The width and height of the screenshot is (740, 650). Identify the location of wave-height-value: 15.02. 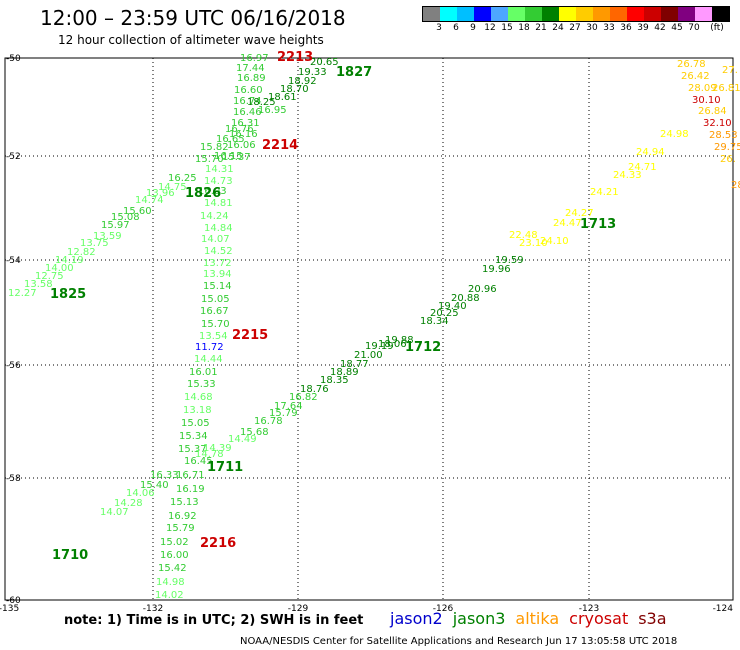
(174, 542).